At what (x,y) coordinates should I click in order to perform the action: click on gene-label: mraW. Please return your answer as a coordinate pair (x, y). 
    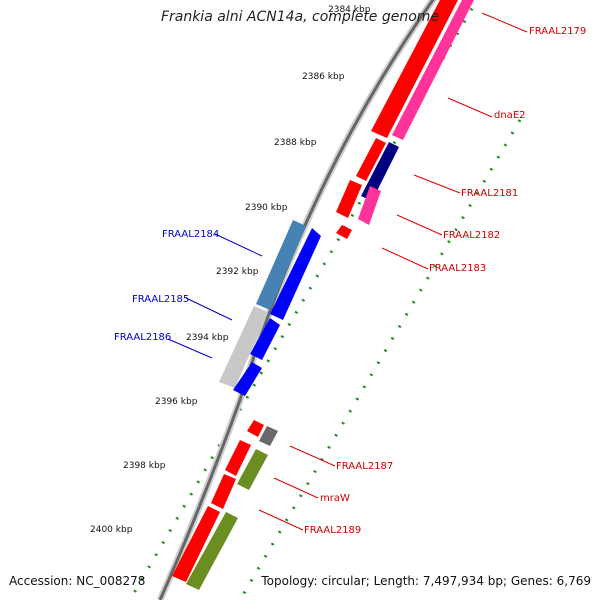
    Looking at the image, I should click on (335, 498).